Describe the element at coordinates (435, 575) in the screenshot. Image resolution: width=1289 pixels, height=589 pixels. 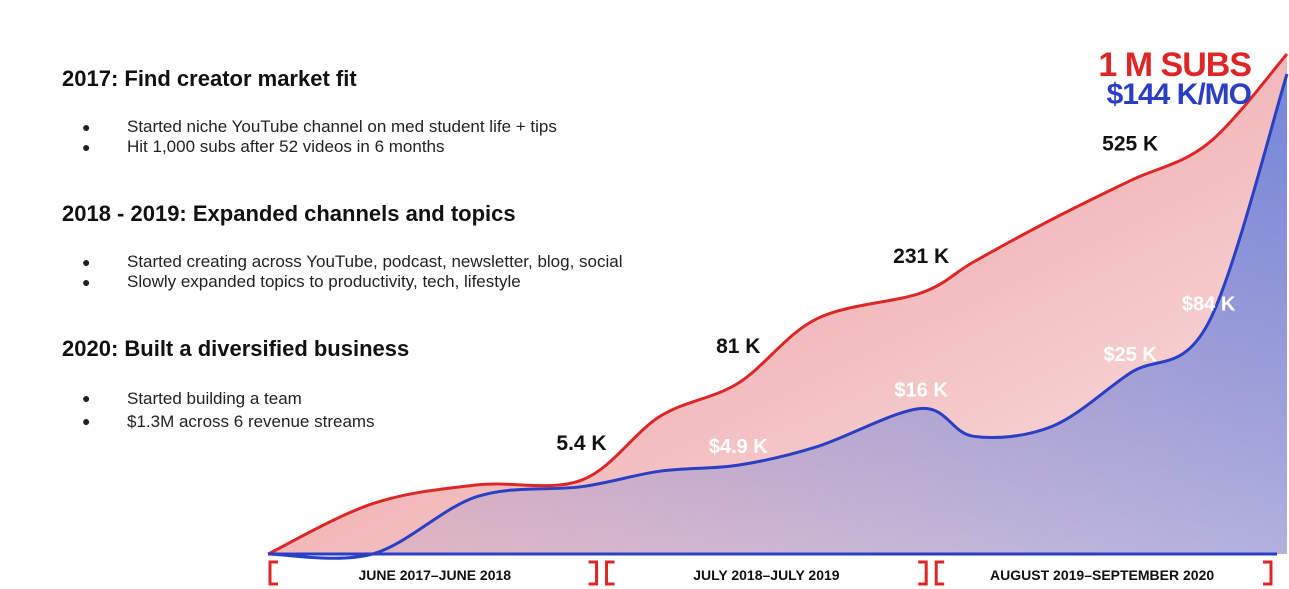
I see `period-label: JUNE 2017–JUNE 2018` at that location.